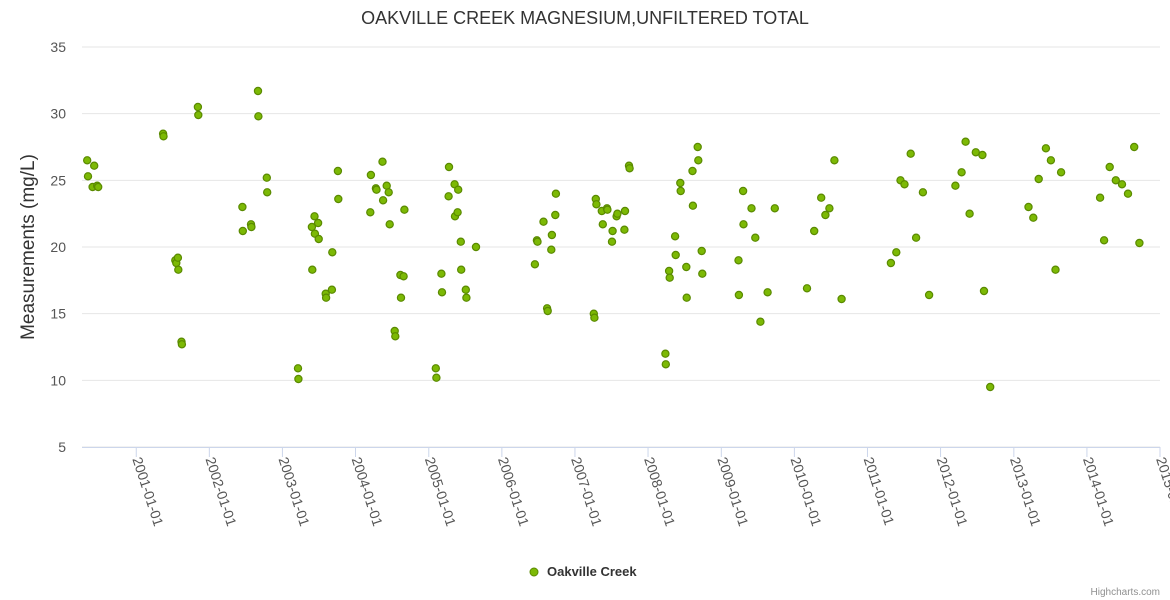 The height and width of the screenshot is (600, 1170). What do you see at coordinates (1125, 592) in the screenshot?
I see `credits-link: Highcharts.com` at bounding box center [1125, 592].